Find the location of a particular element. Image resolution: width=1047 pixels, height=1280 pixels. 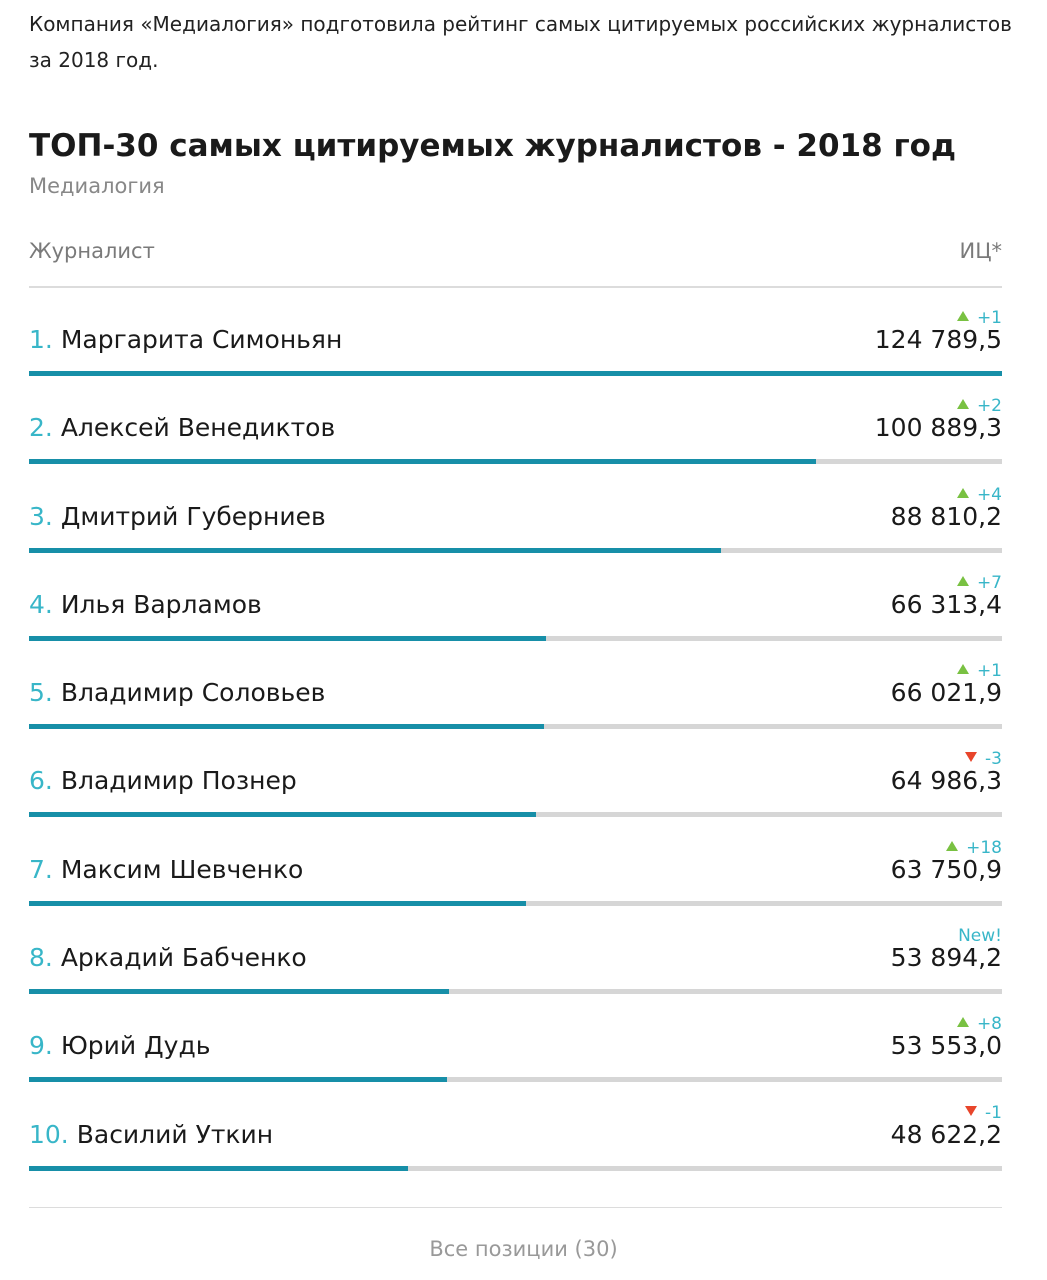

citation-index-value: 100 889,3 is located at coordinates (938, 428).